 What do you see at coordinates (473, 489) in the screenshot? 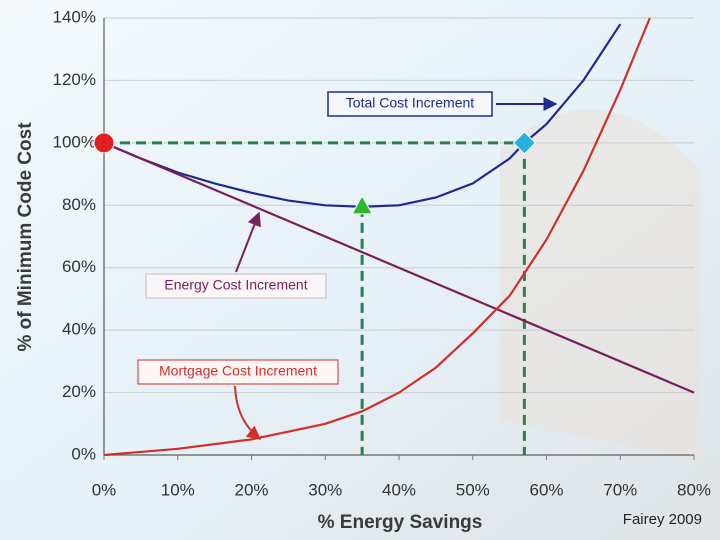
I see `x-tick-label: 50%` at bounding box center [473, 489].